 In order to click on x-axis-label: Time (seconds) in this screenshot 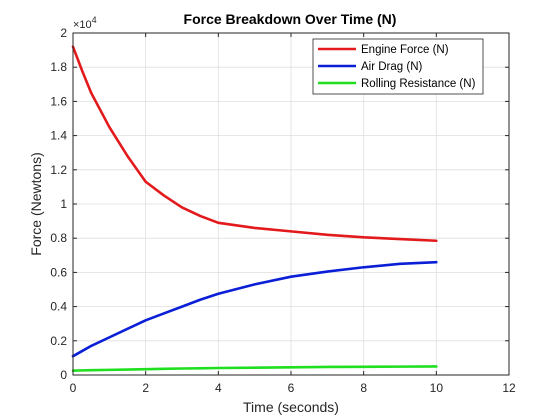, I will do `click(291, 407)`.